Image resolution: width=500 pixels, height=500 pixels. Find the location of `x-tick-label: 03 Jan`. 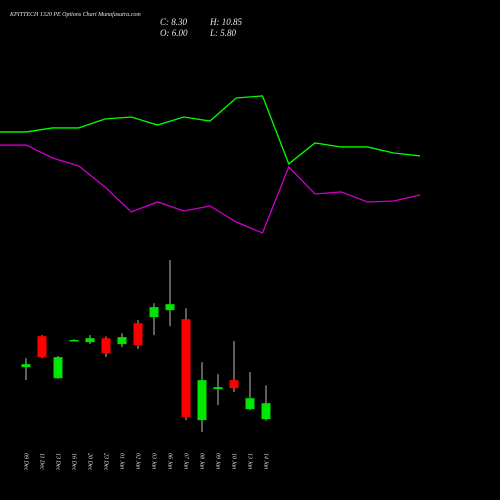

x-tick-label: 03 Jan is located at coordinates (154, 461).